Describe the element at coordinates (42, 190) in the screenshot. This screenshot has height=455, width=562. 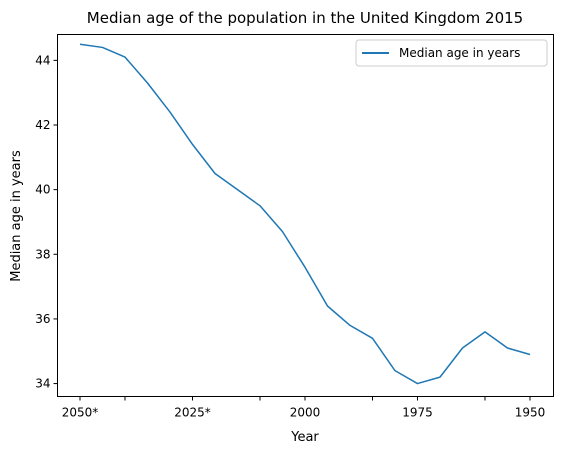
I see `y-tick-label: 40` at that location.